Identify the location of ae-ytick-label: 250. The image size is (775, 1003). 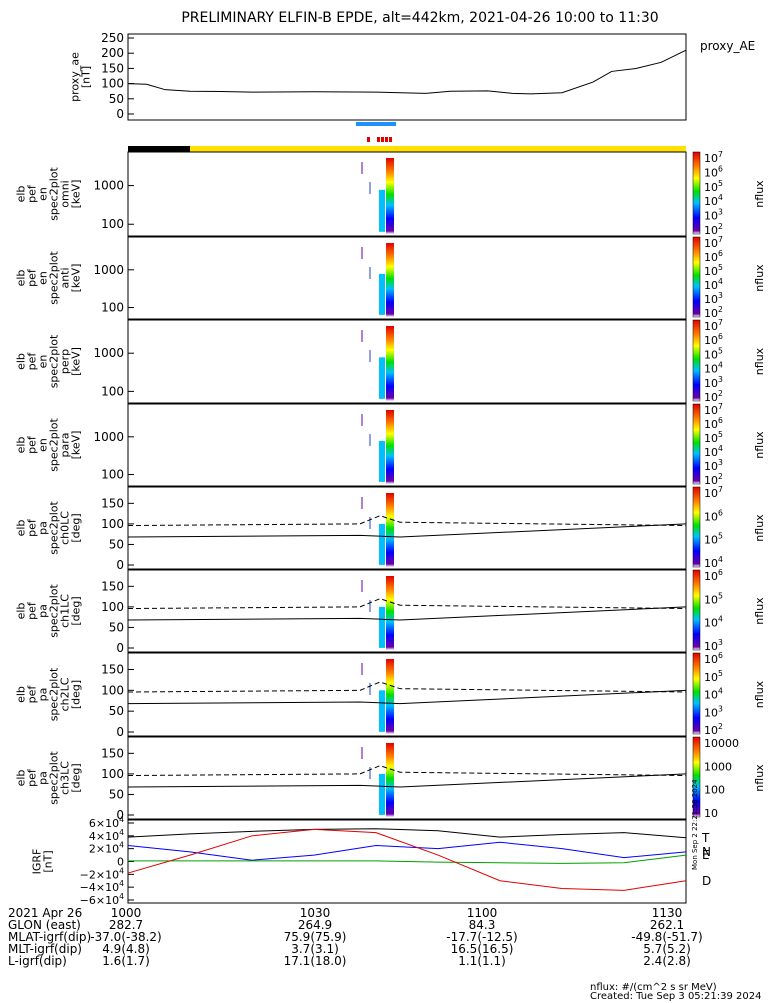
(112, 38).